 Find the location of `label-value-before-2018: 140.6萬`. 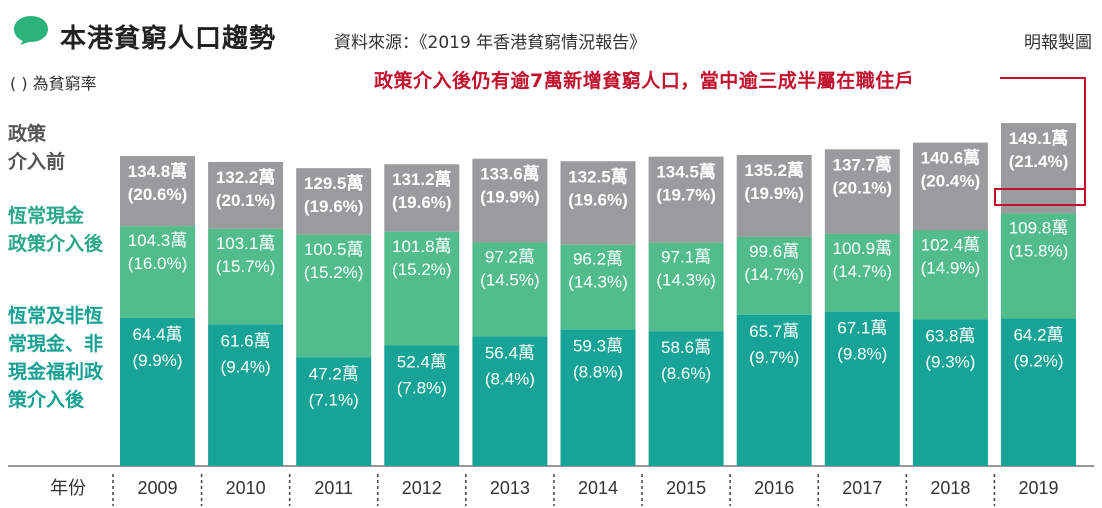

label-value-before-2018: 140.6萬 is located at coordinates (951, 158).